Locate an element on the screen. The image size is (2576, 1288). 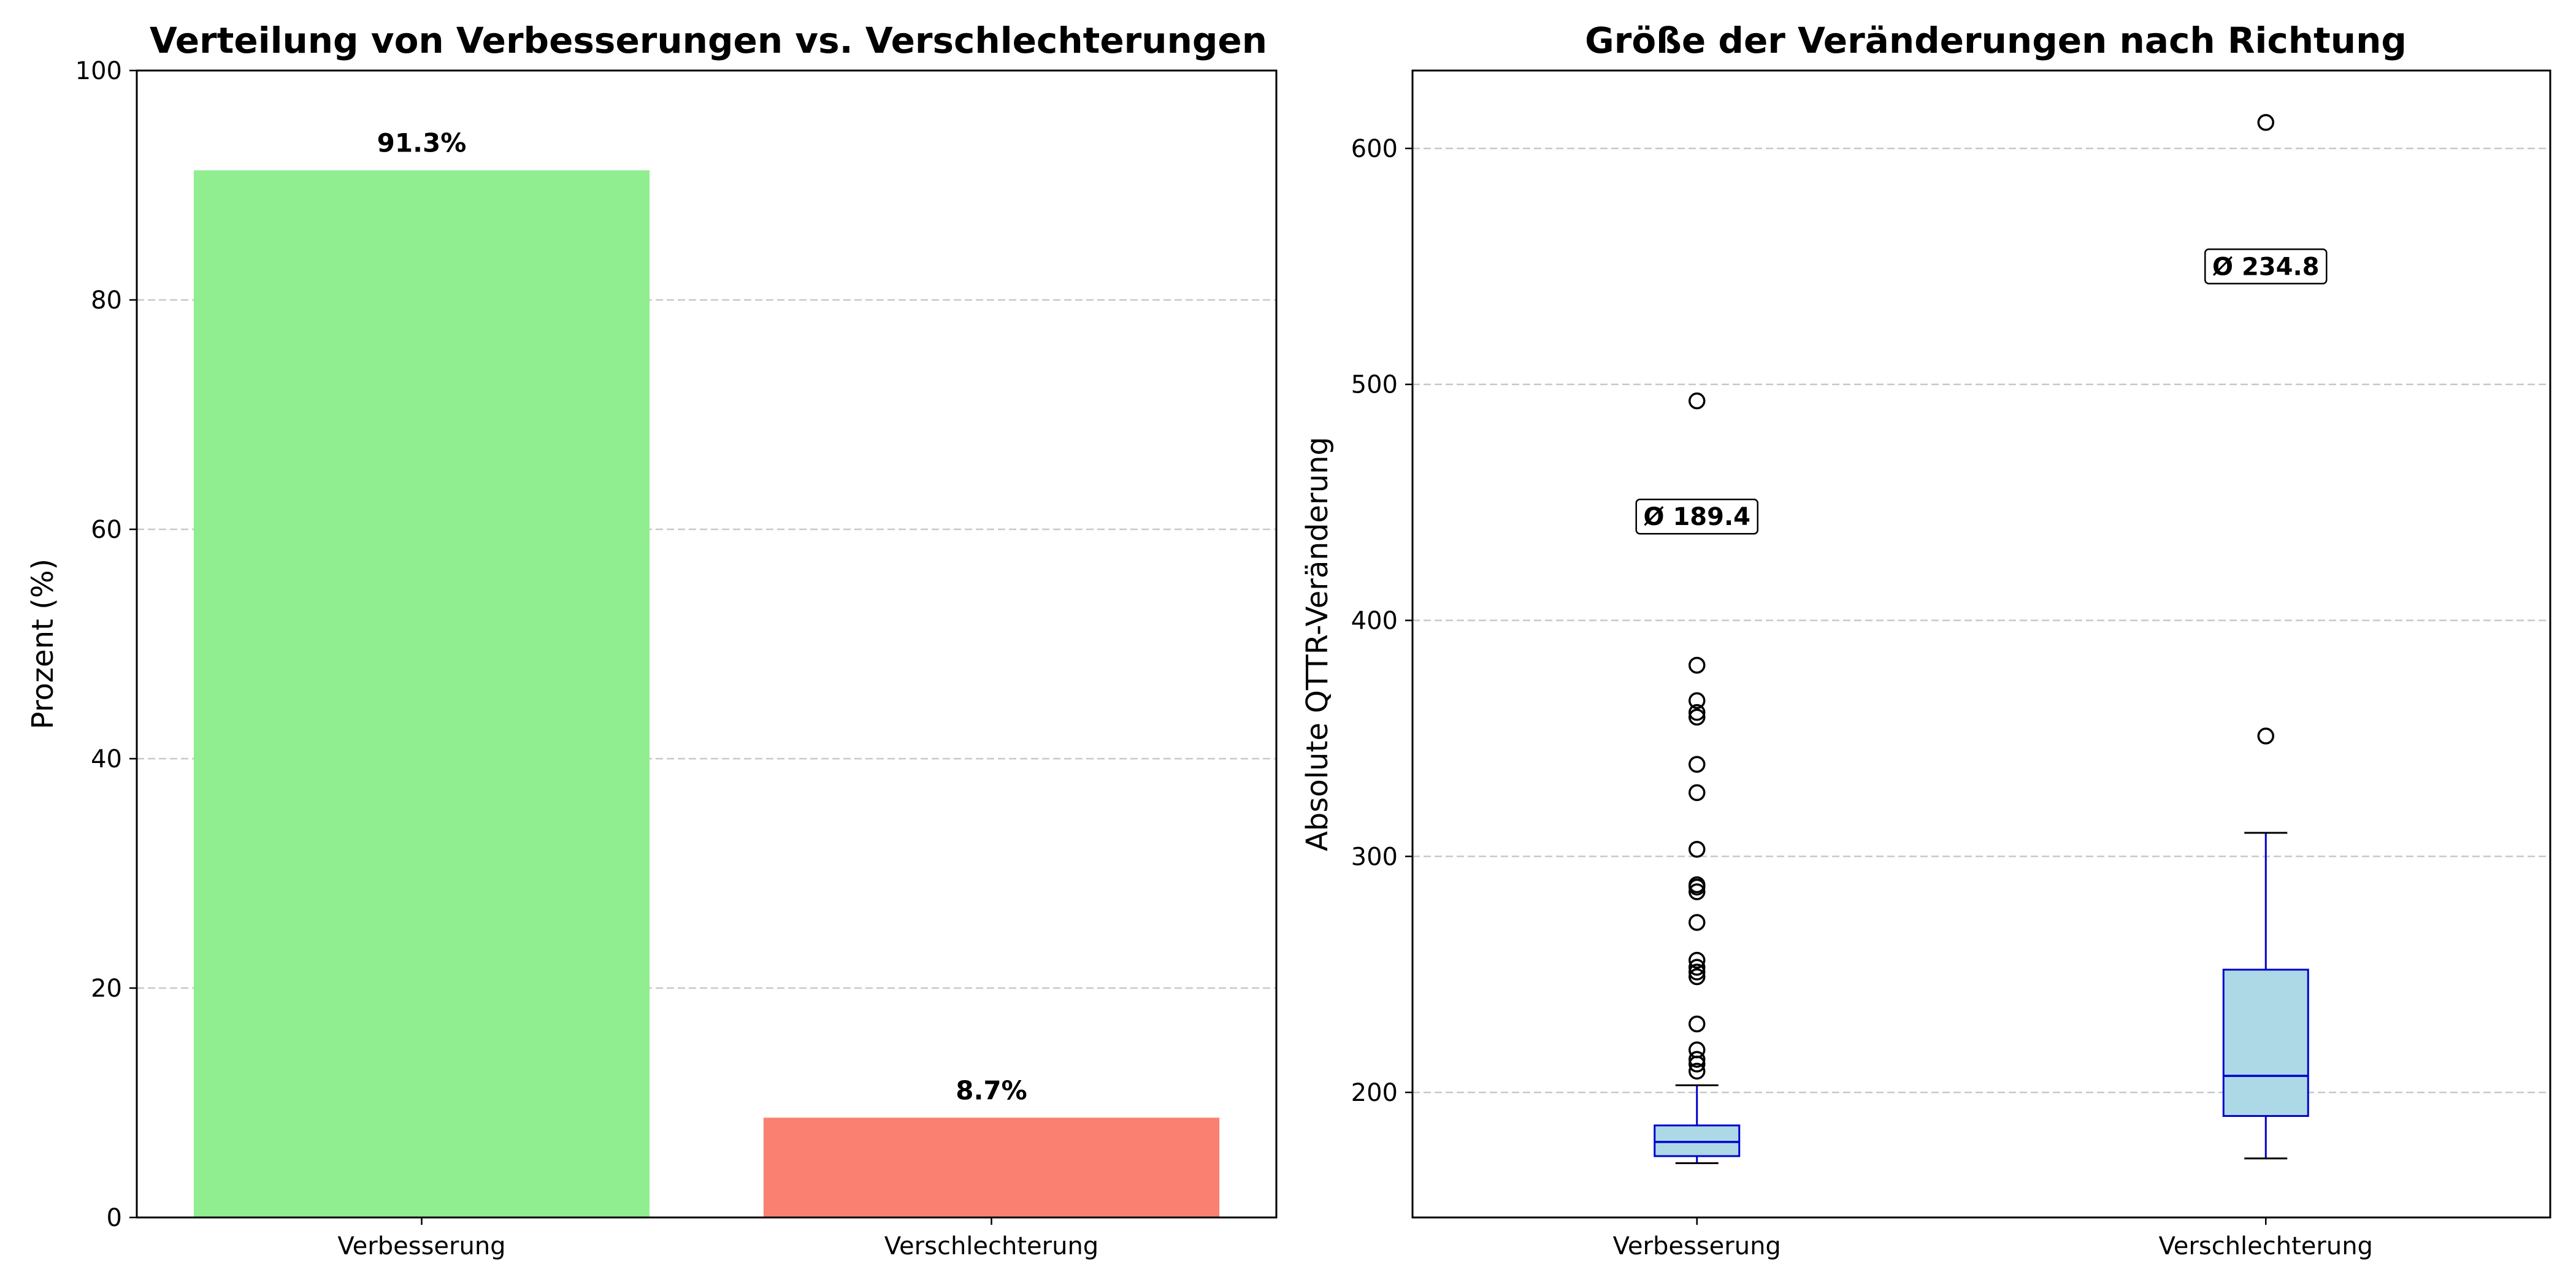
box-mean-label-verschlechterung: Ø 234.8 is located at coordinates (2265, 267).